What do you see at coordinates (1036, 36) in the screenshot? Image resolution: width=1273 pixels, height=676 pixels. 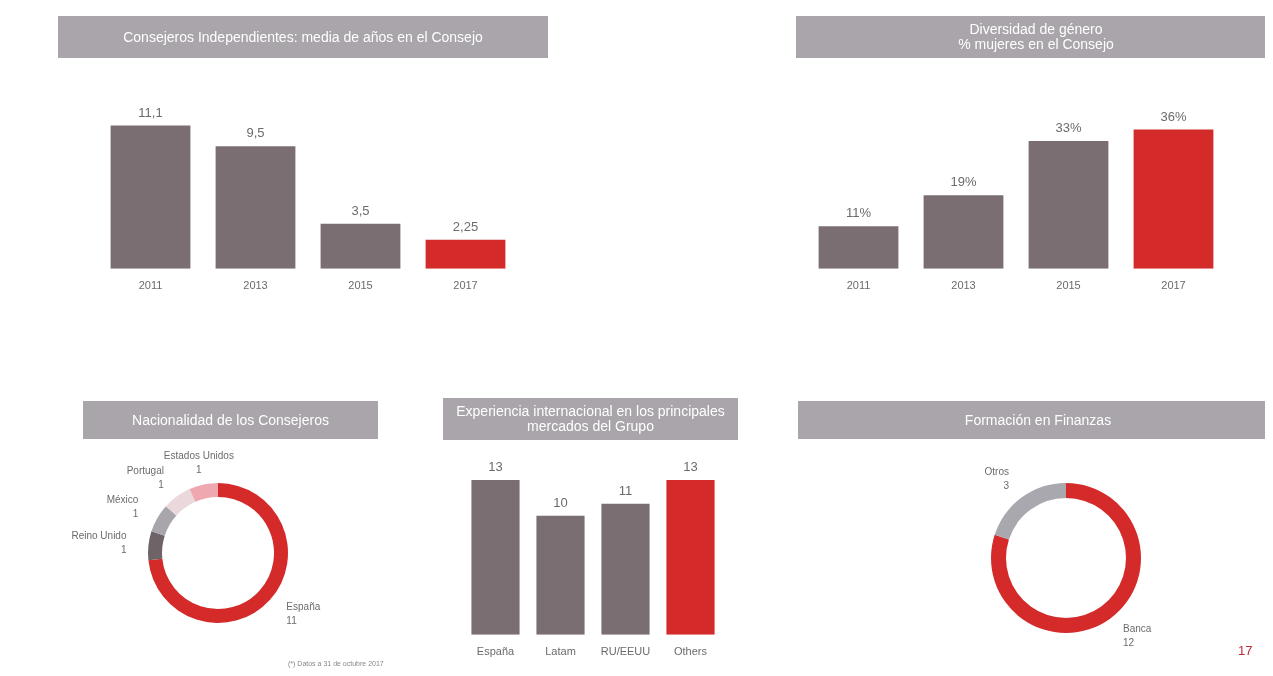 I see `chart-title: Diversidad de género % mujeres en el Consejo` at bounding box center [1036, 36].